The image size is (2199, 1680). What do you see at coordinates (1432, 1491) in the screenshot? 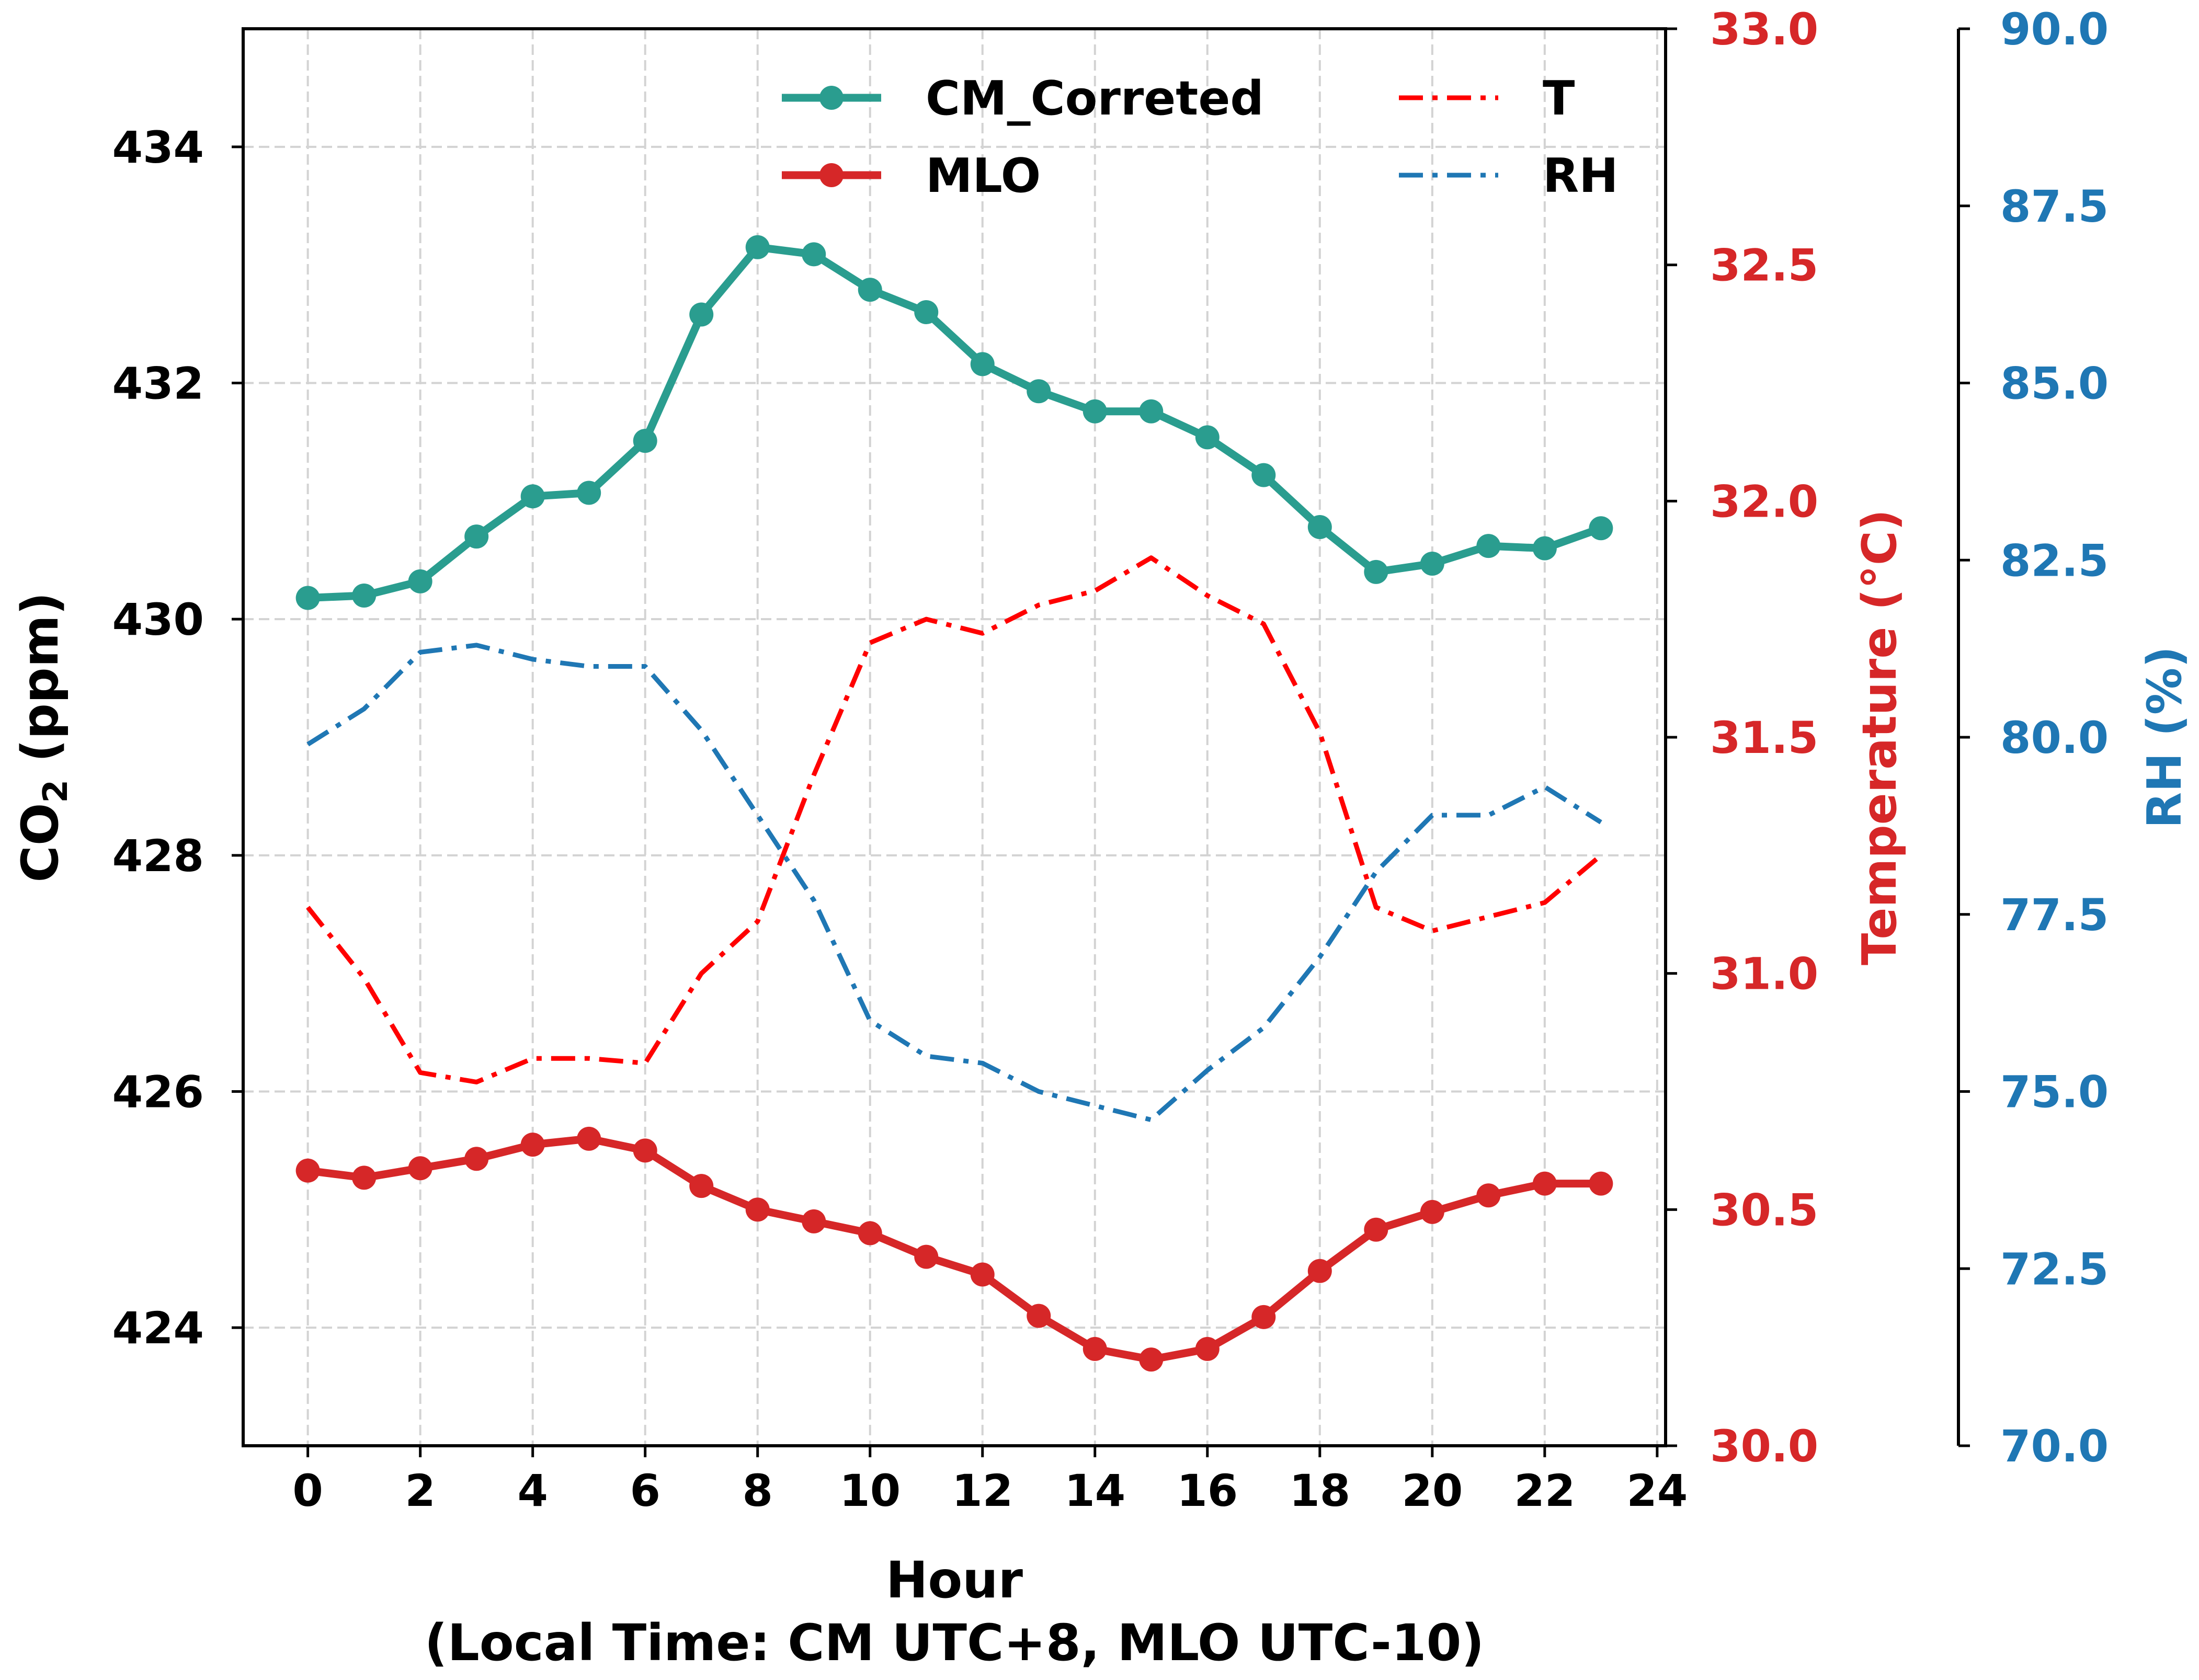
I see `x-tick-label: 20` at bounding box center [1432, 1491].